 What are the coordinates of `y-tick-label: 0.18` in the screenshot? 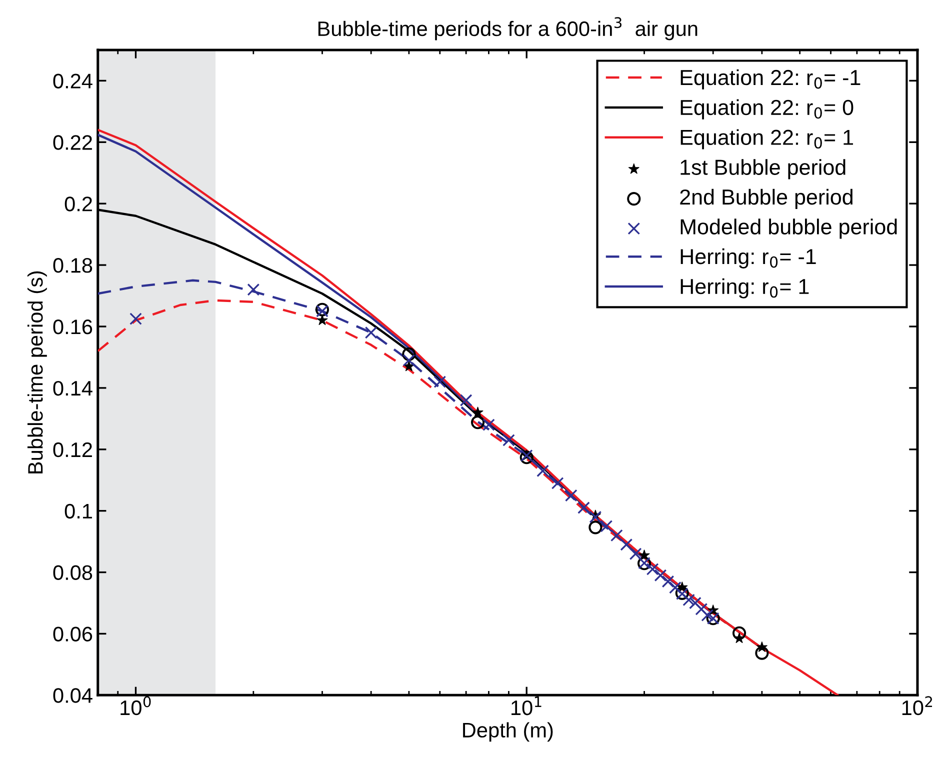 It's located at (72, 265).